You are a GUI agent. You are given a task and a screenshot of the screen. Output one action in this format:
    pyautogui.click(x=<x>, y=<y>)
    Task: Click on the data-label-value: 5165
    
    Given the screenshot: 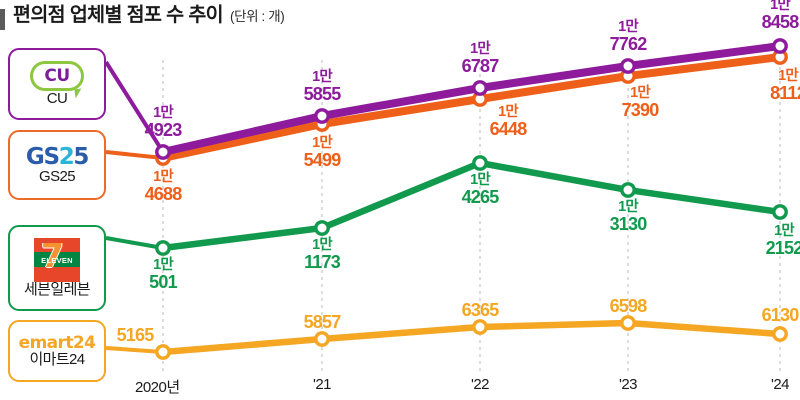 What is the action you would take?
    pyautogui.click(x=135, y=335)
    